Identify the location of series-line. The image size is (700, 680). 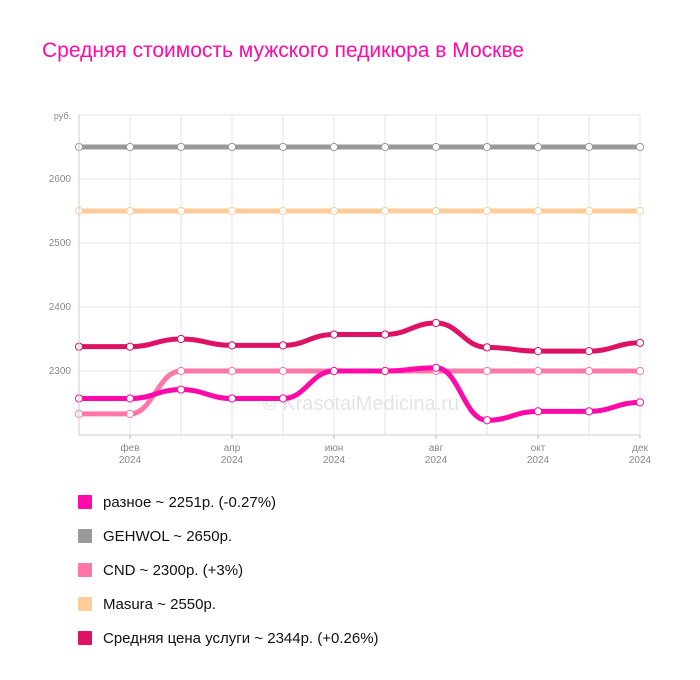
(359, 337).